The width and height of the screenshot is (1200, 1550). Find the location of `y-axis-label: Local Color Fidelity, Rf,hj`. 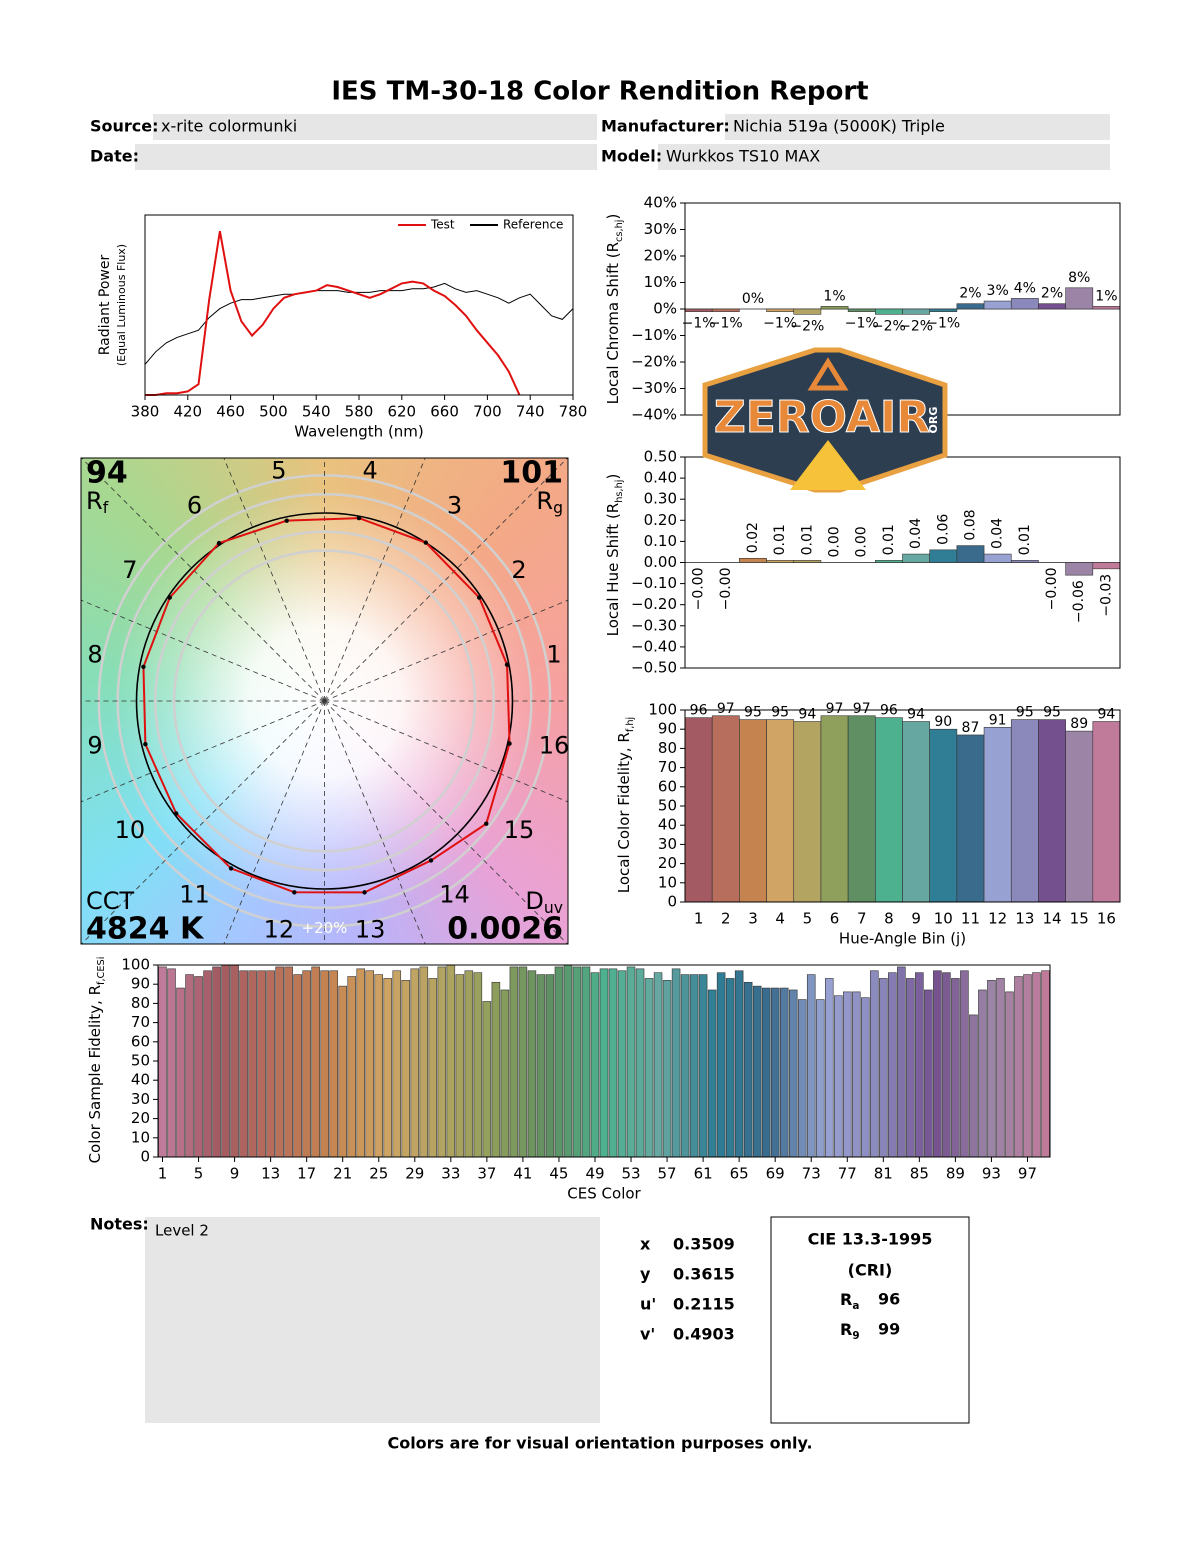

y-axis-label: Local Color Fidelity, Rf,hj is located at coordinates (626, 805).